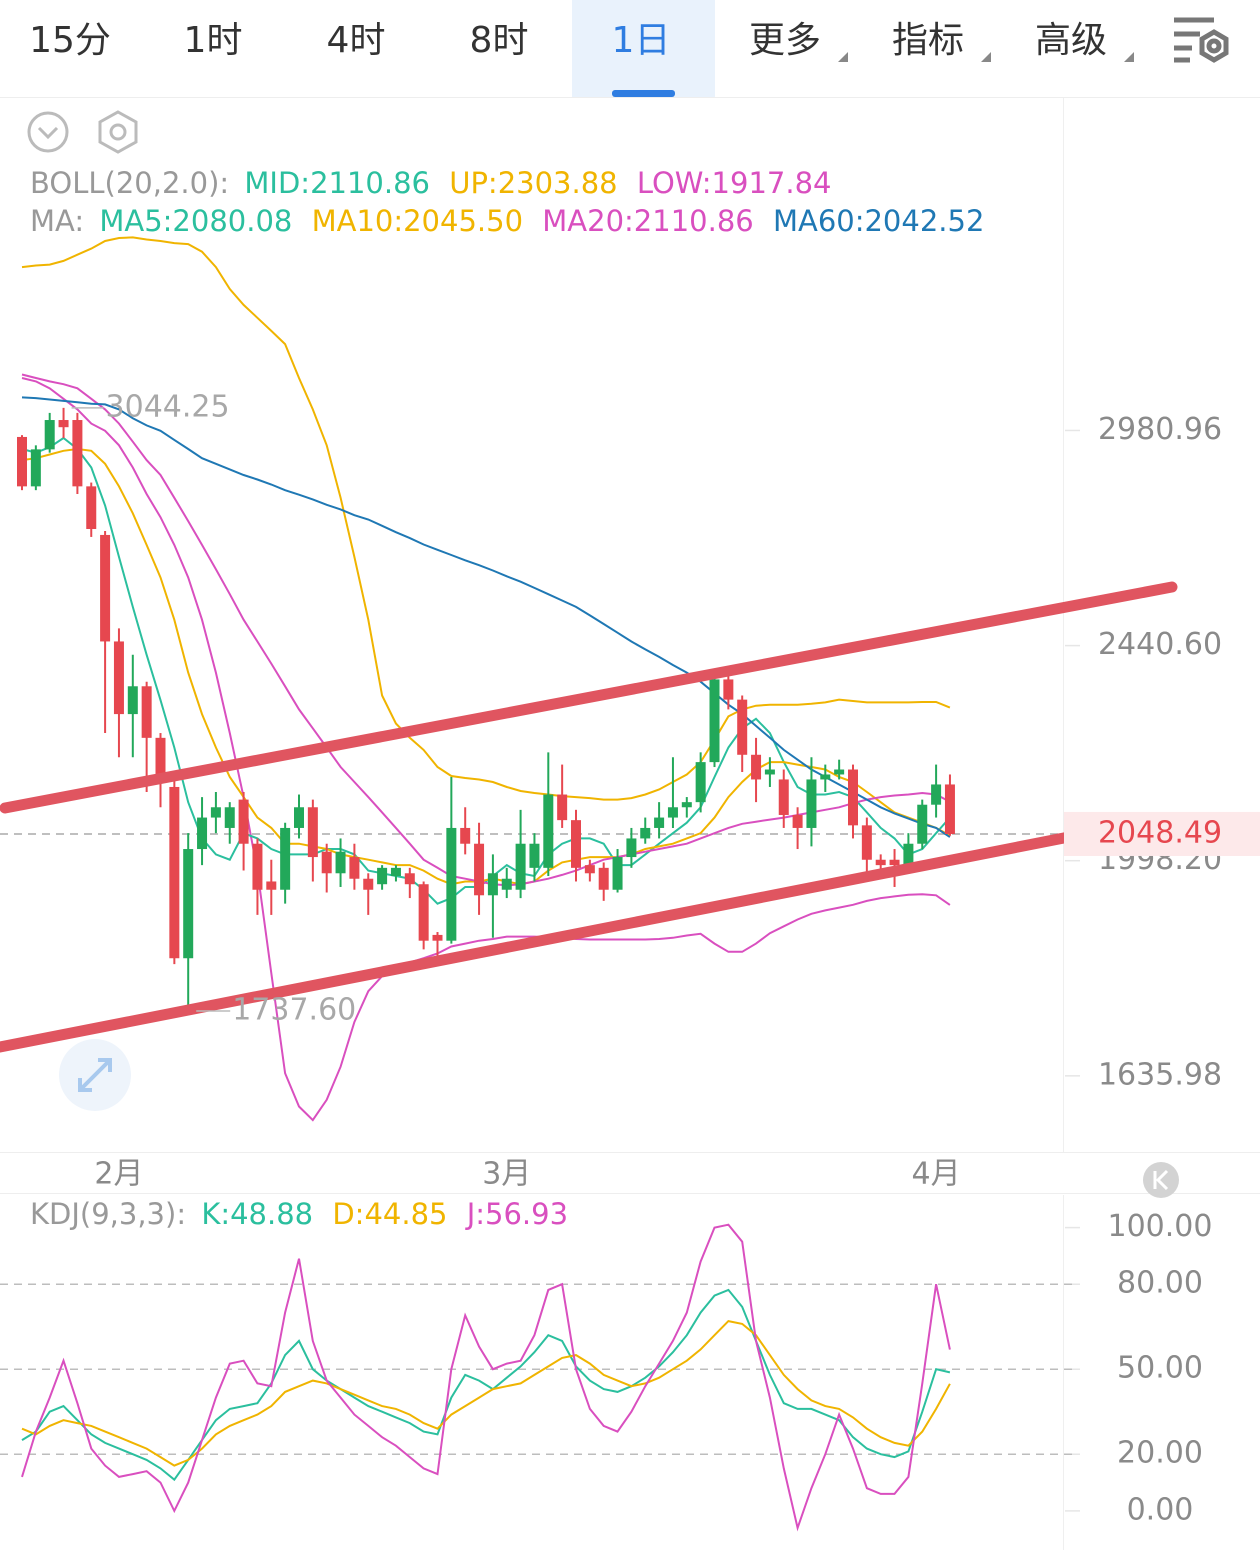  What do you see at coordinates (1160, 1074) in the screenshot?
I see `y-tick-label: 1635.98` at bounding box center [1160, 1074].